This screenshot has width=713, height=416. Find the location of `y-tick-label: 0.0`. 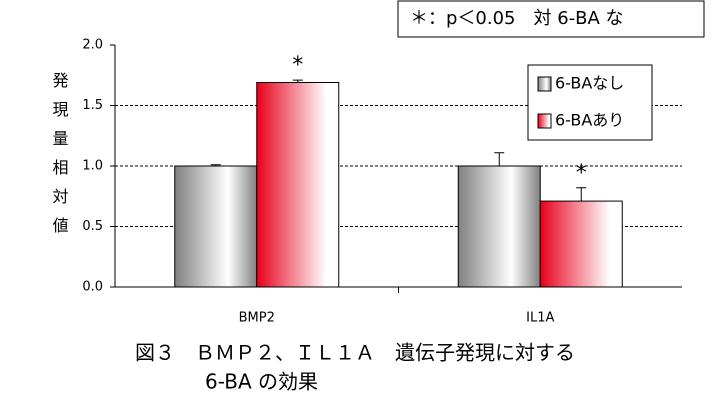

y-tick-label: 0.0 is located at coordinates (92, 287).